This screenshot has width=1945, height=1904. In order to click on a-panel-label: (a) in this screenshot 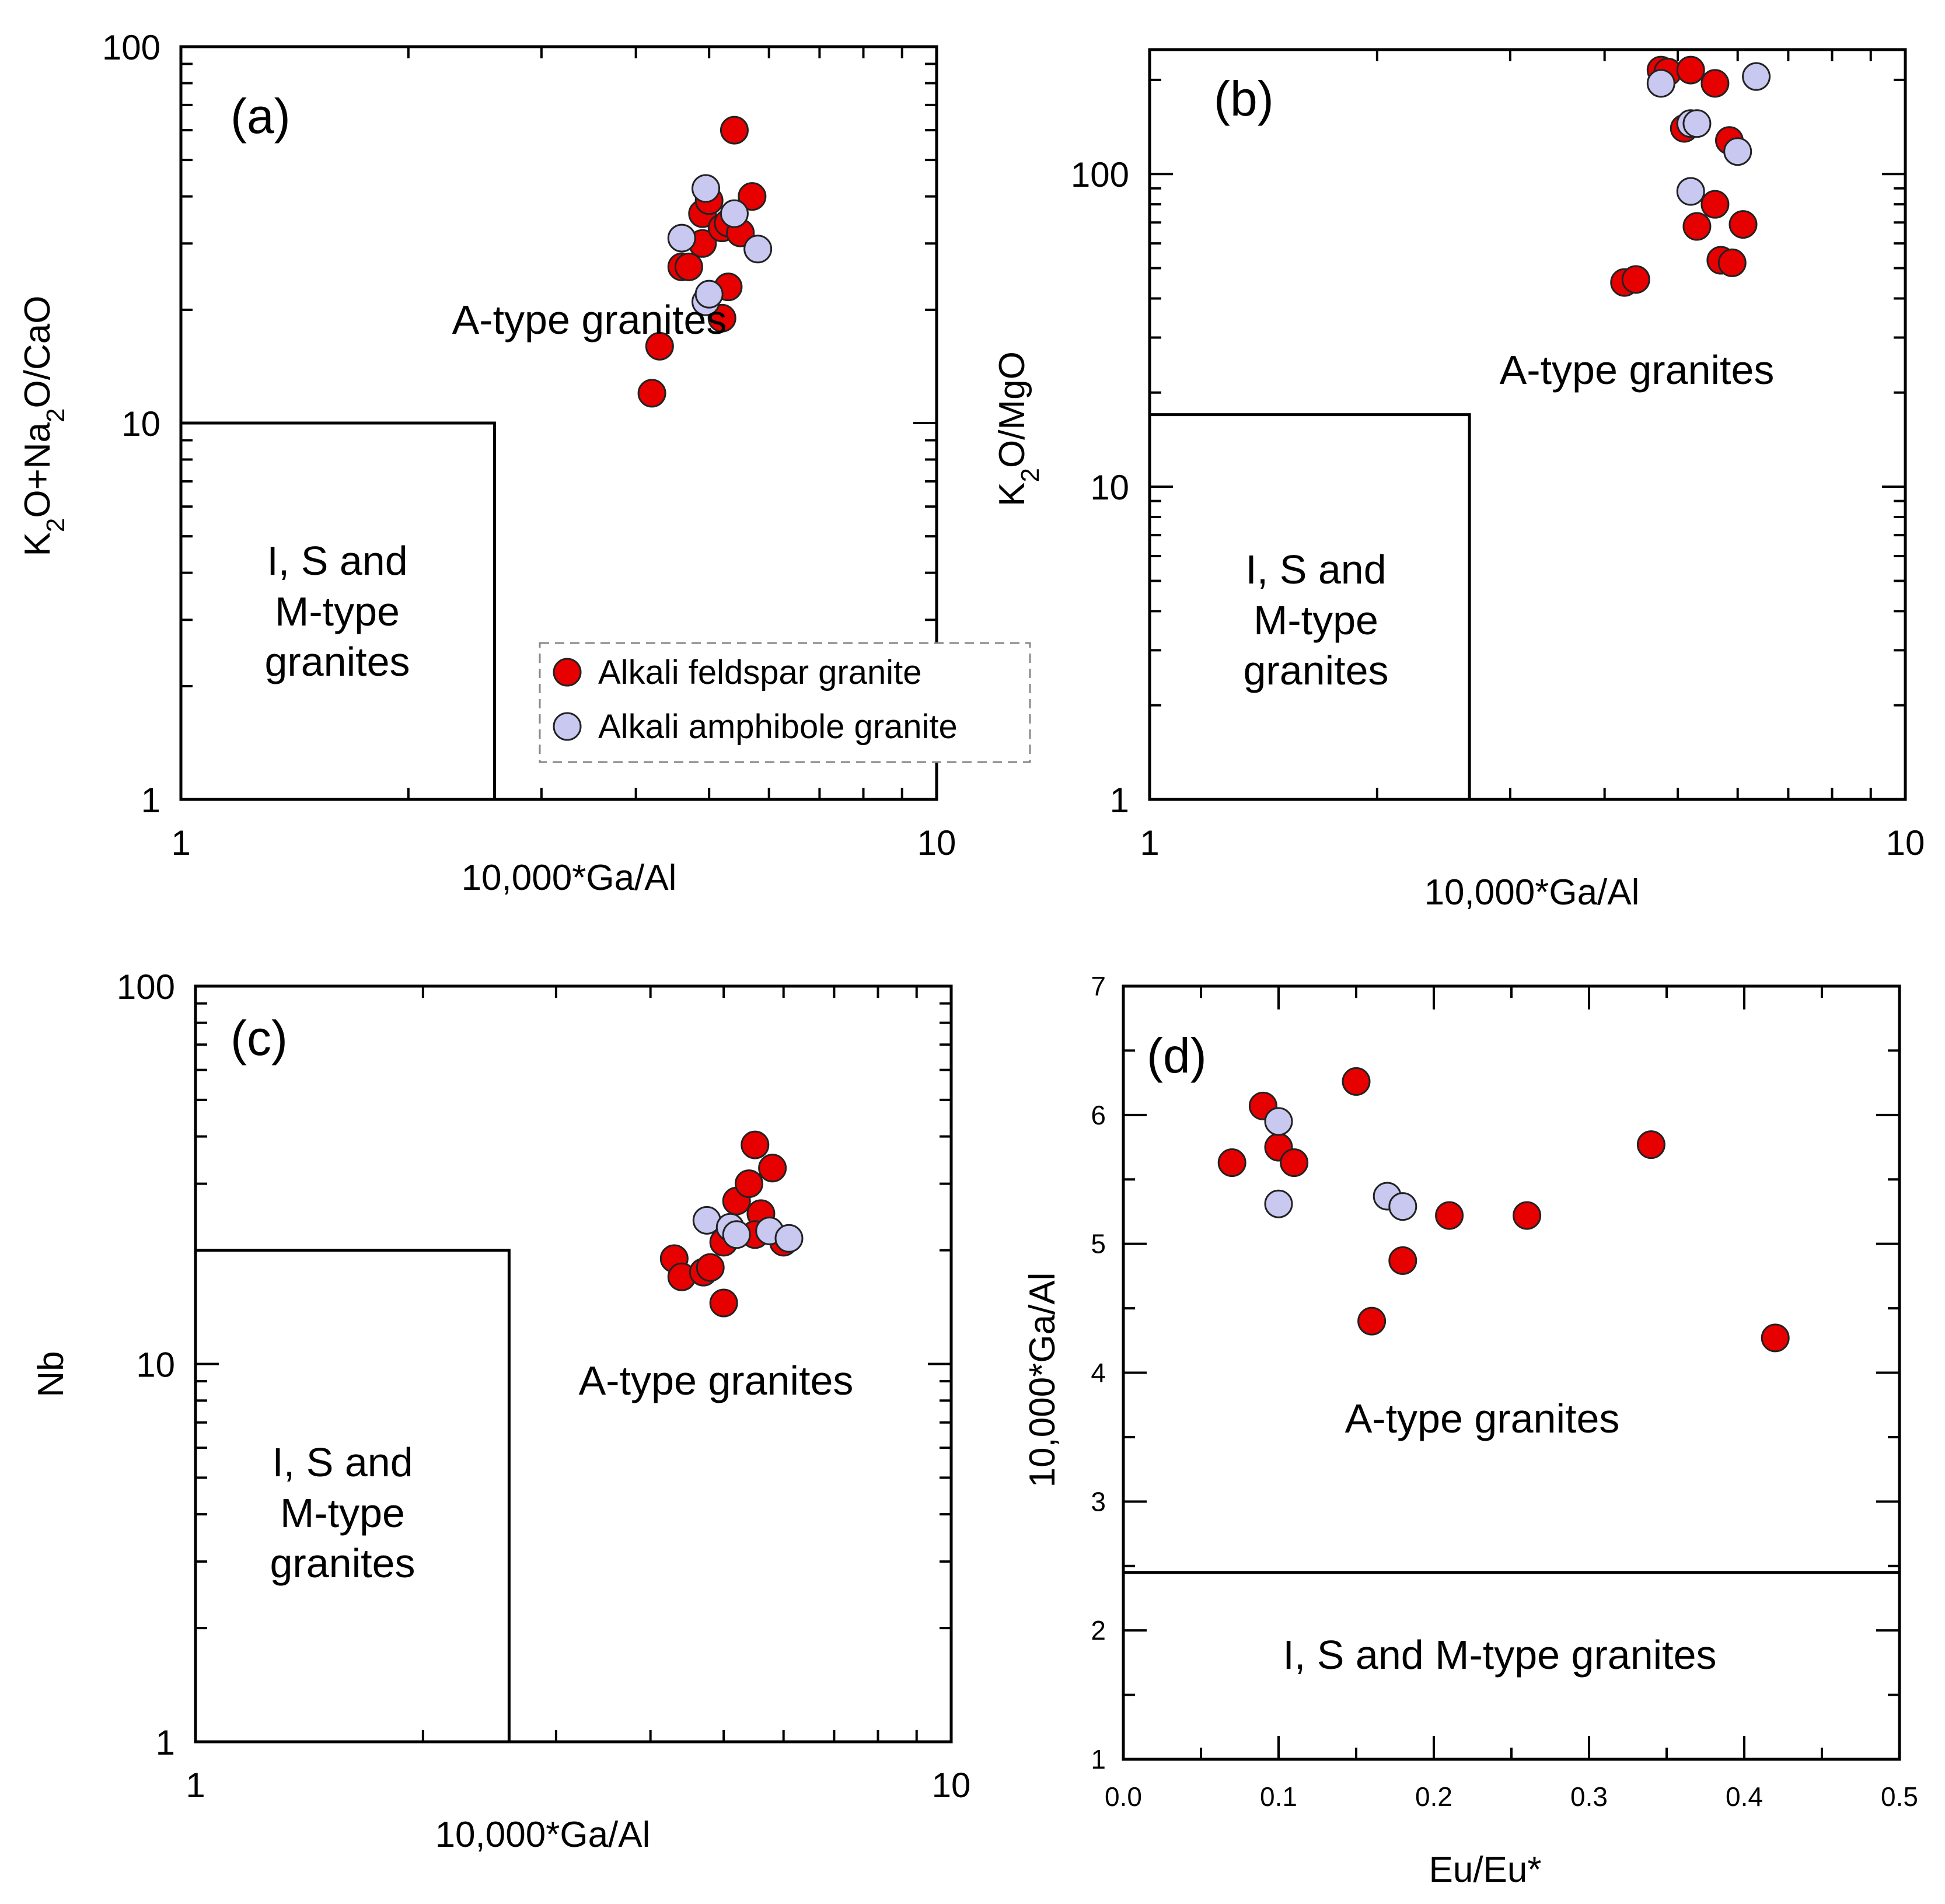, I will do `click(261, 116)`.